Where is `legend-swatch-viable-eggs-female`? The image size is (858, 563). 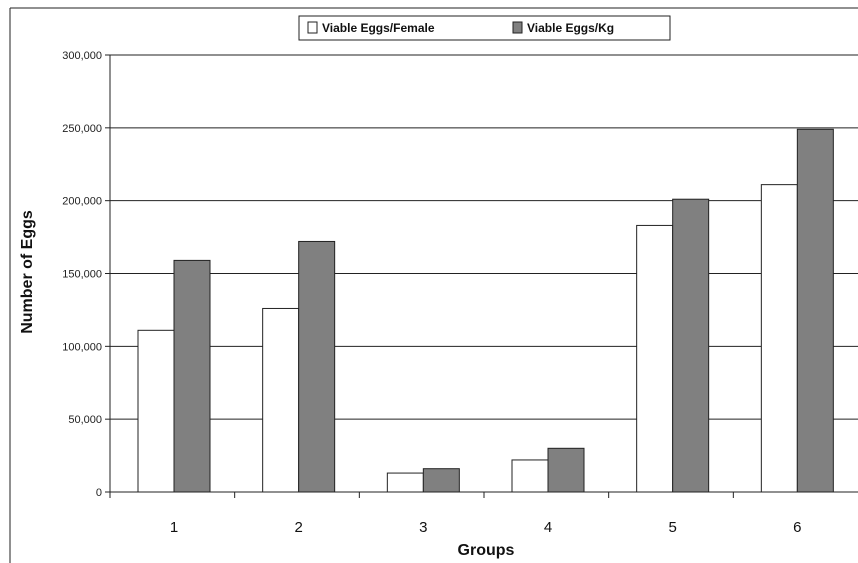 legend-swatch-viable-eggs-female is located at coordinates (312, 27).